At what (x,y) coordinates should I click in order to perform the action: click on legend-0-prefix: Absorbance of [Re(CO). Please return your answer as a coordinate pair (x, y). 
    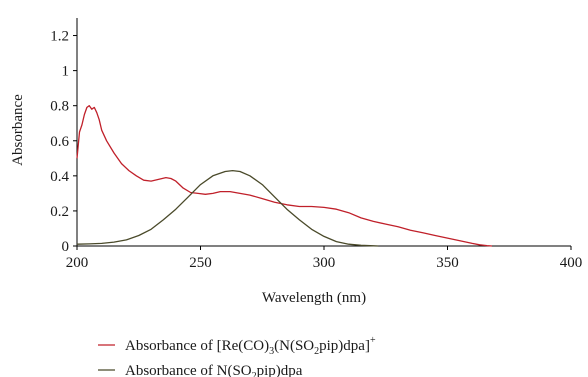
    Looking at the image, I should click on (197, 346).